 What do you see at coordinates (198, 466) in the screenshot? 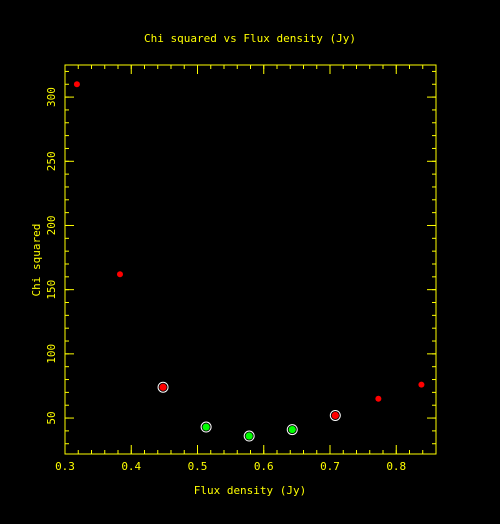
I see `x-tick-label: 0.5` at bounding box center [198, 466].